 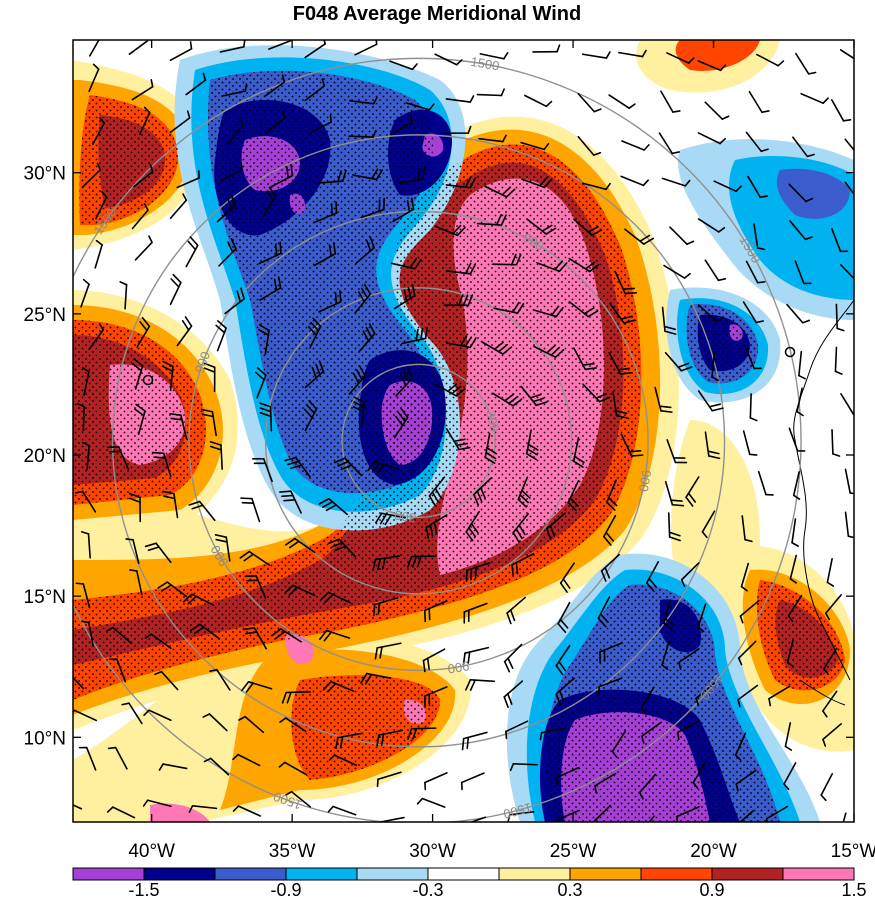 What do you see at coordinates (823, 502) in the screenshot?
I see `coastline` at bounding box center [823, 502].